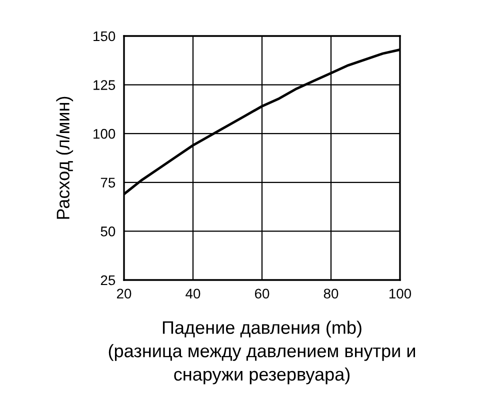 This screenshot has height=400, width=500. Describe the element at coordinates (108, 280) in the screenshot. I see `y-tick-label: 25` at that location.